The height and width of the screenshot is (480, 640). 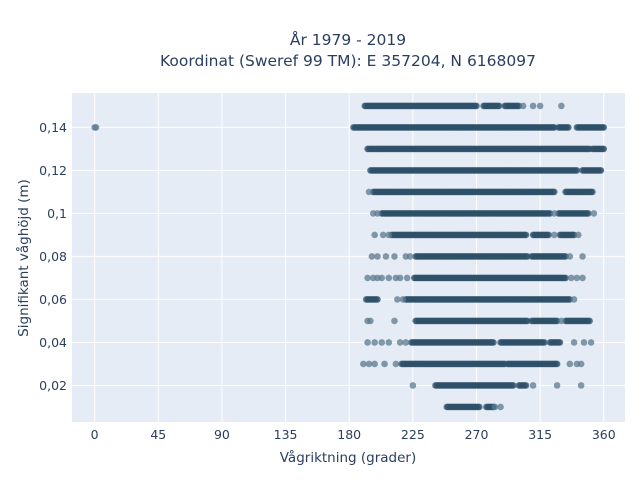 What do you see at coordinates (222, 434) in the screenshot?
I see `x-tick-label: 90` at bounding box center [222, 434].